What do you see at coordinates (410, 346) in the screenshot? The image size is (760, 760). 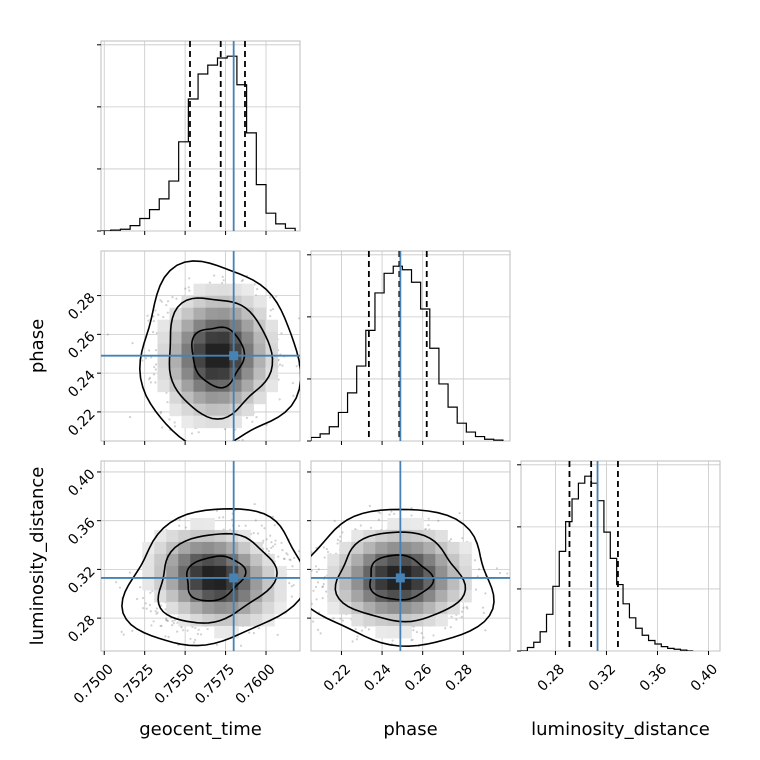 I see `panel-frame` at bounding box center [410, 346].